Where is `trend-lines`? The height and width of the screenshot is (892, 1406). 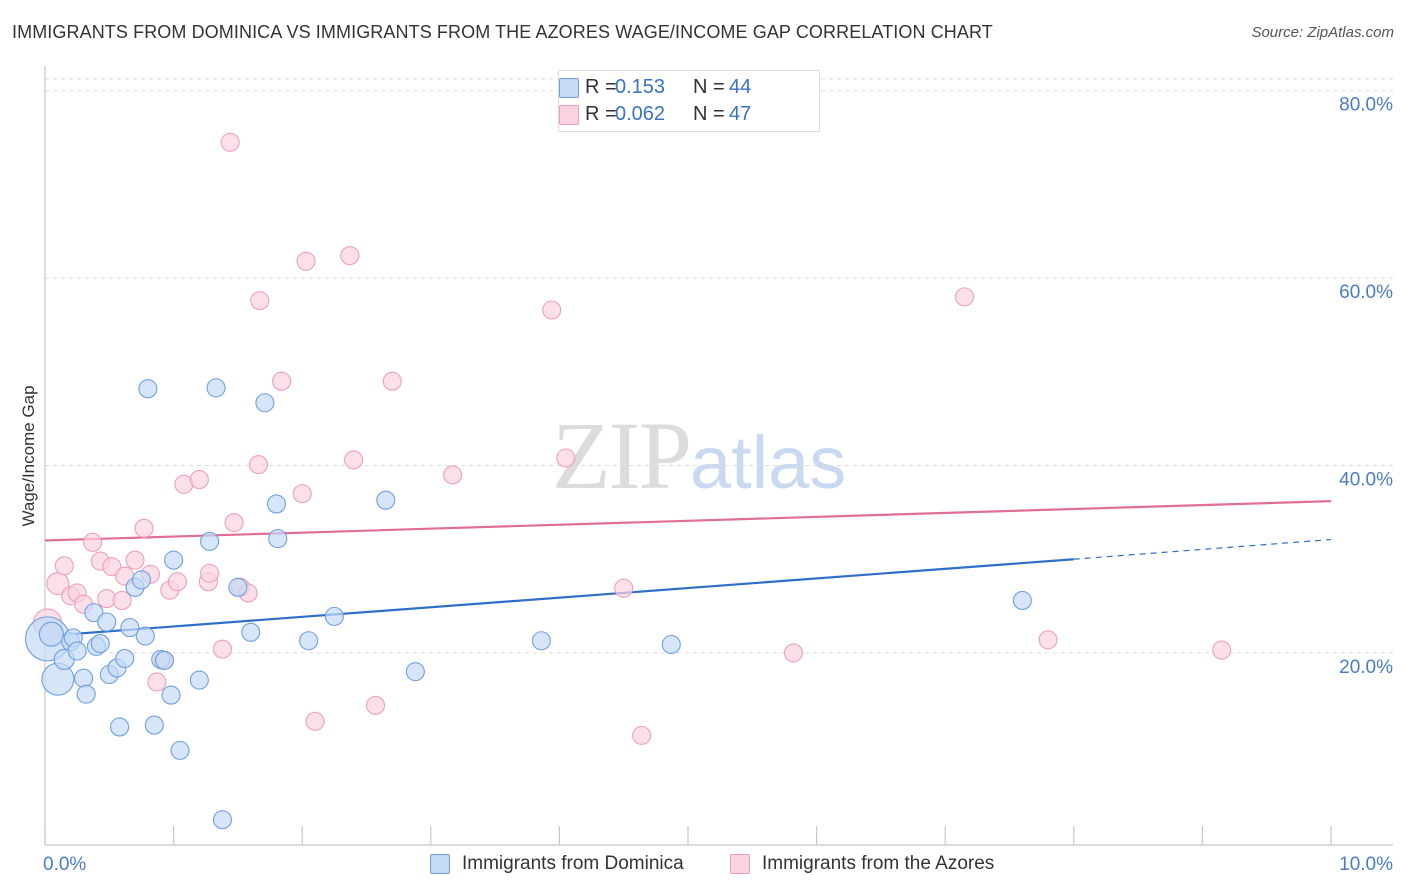
trend-lines is located at coordinates (688, 569).